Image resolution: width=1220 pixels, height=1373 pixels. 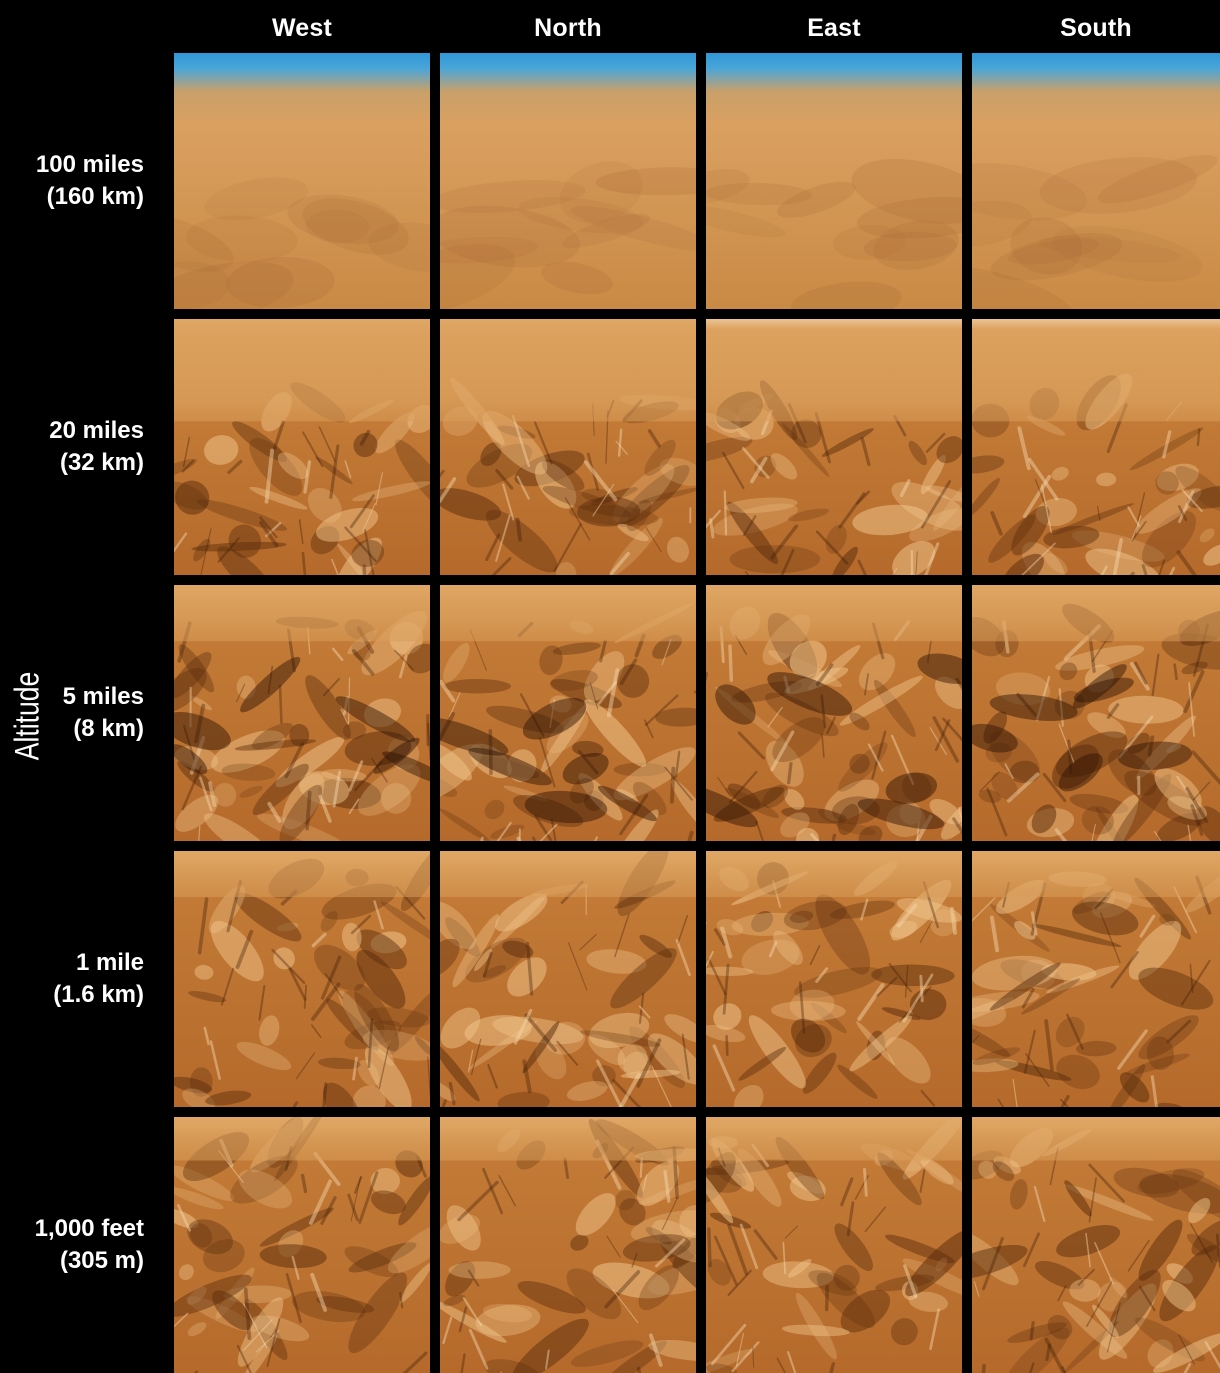 I want to click on row-label-line2: (32 km), so click(x=72, y=463).